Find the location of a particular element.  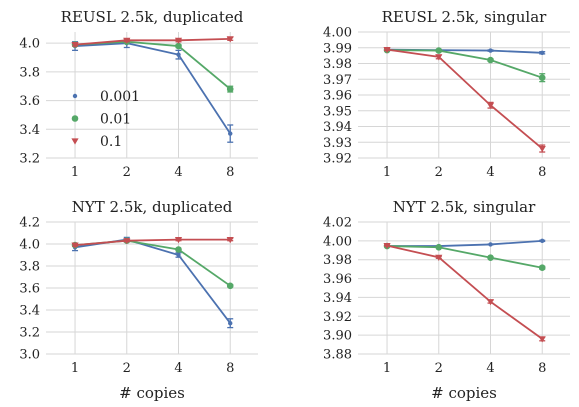

legend-label: 0.1 is located at coordinates (111, 142).